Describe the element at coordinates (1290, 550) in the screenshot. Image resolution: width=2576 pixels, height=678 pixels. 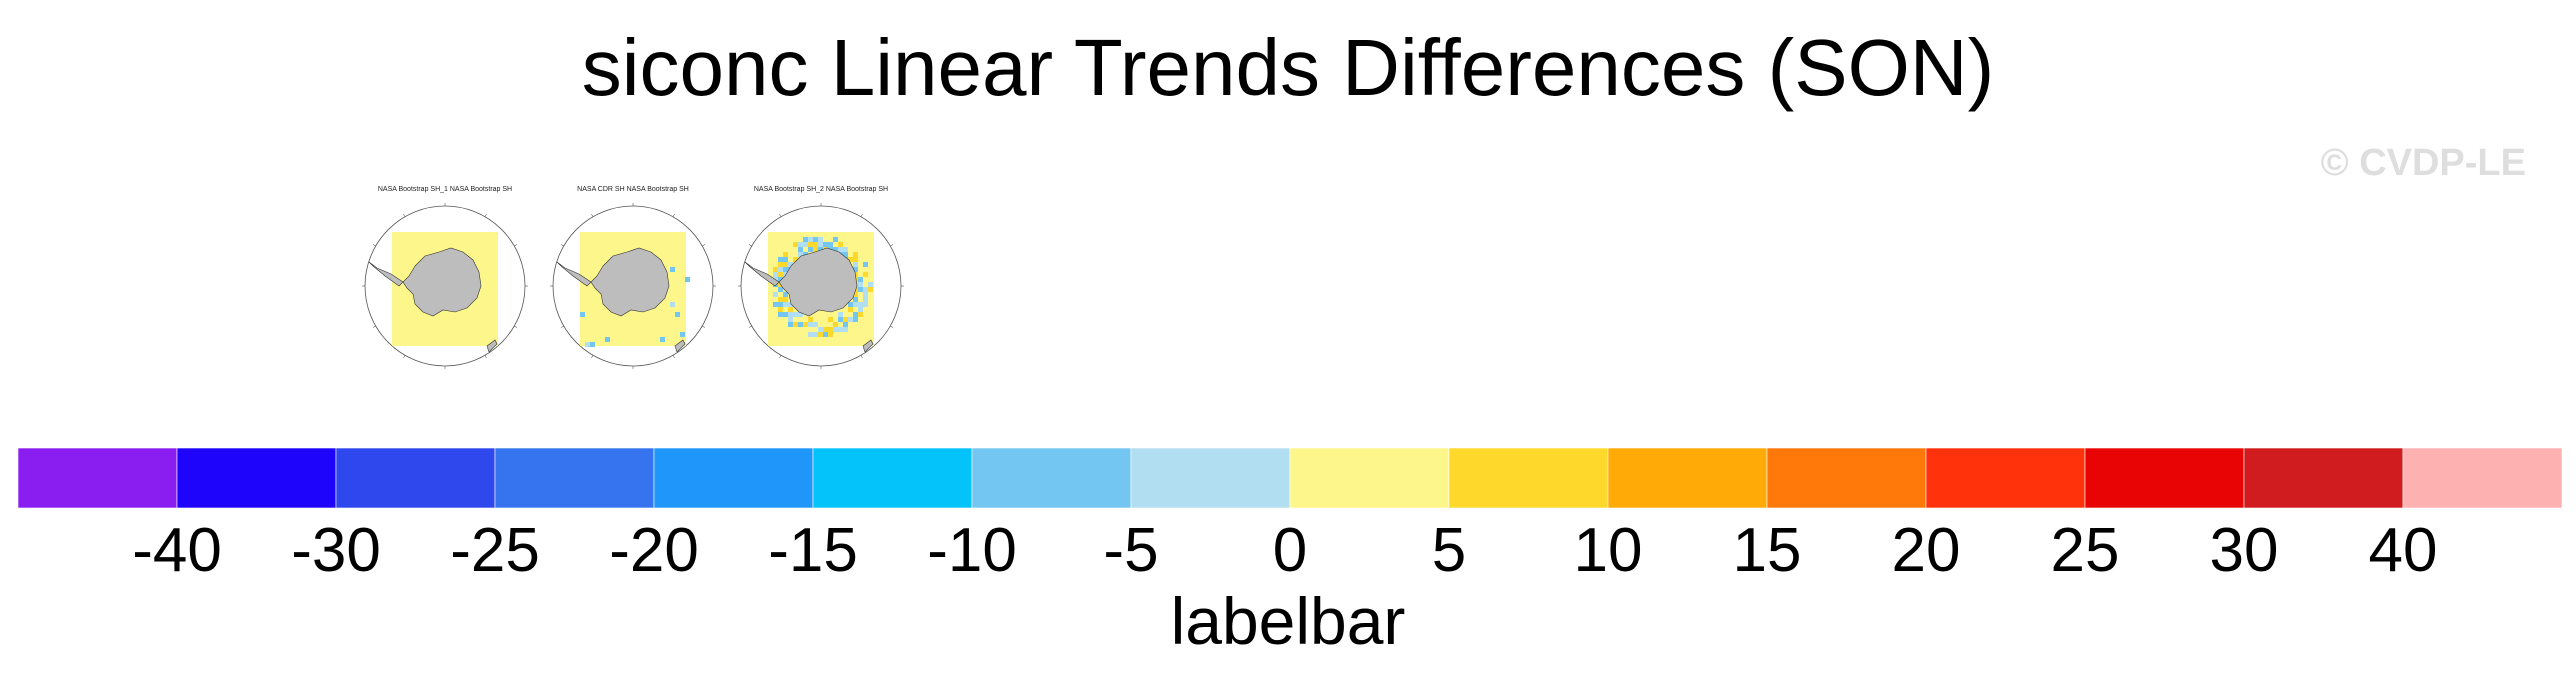
I see `labelbar-tick-label: 0` at that location.